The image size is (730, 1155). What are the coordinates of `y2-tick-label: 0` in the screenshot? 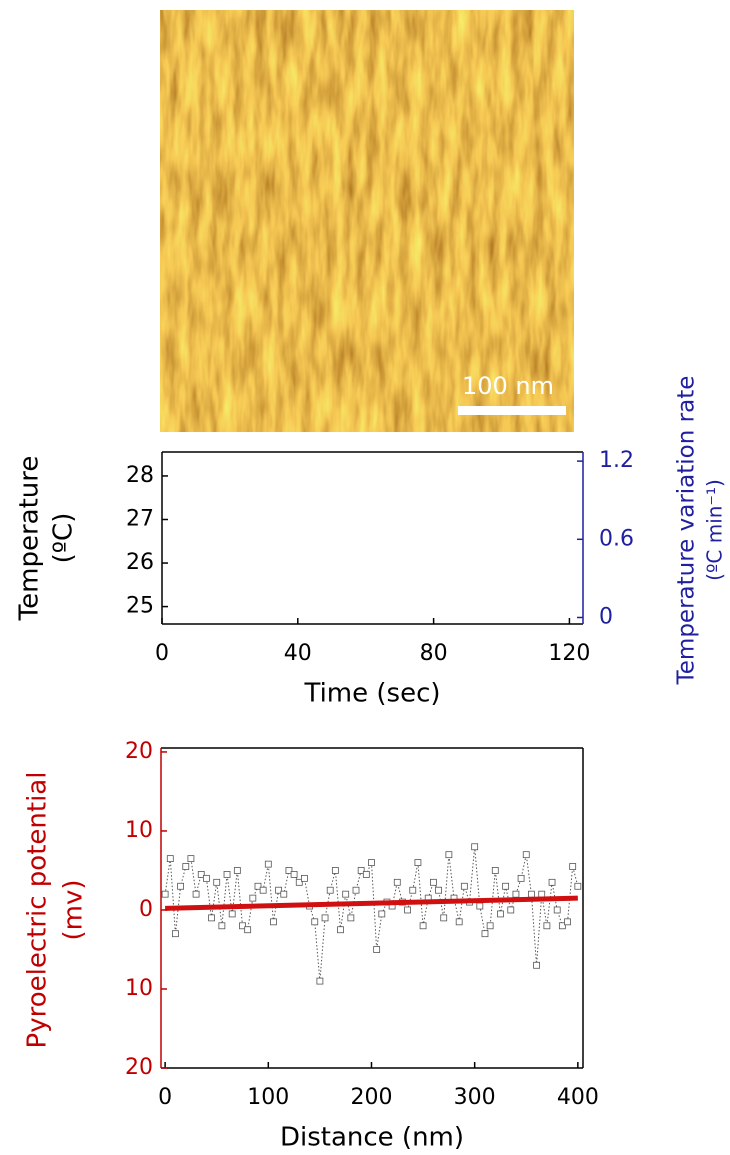 It's located at (606, 616).